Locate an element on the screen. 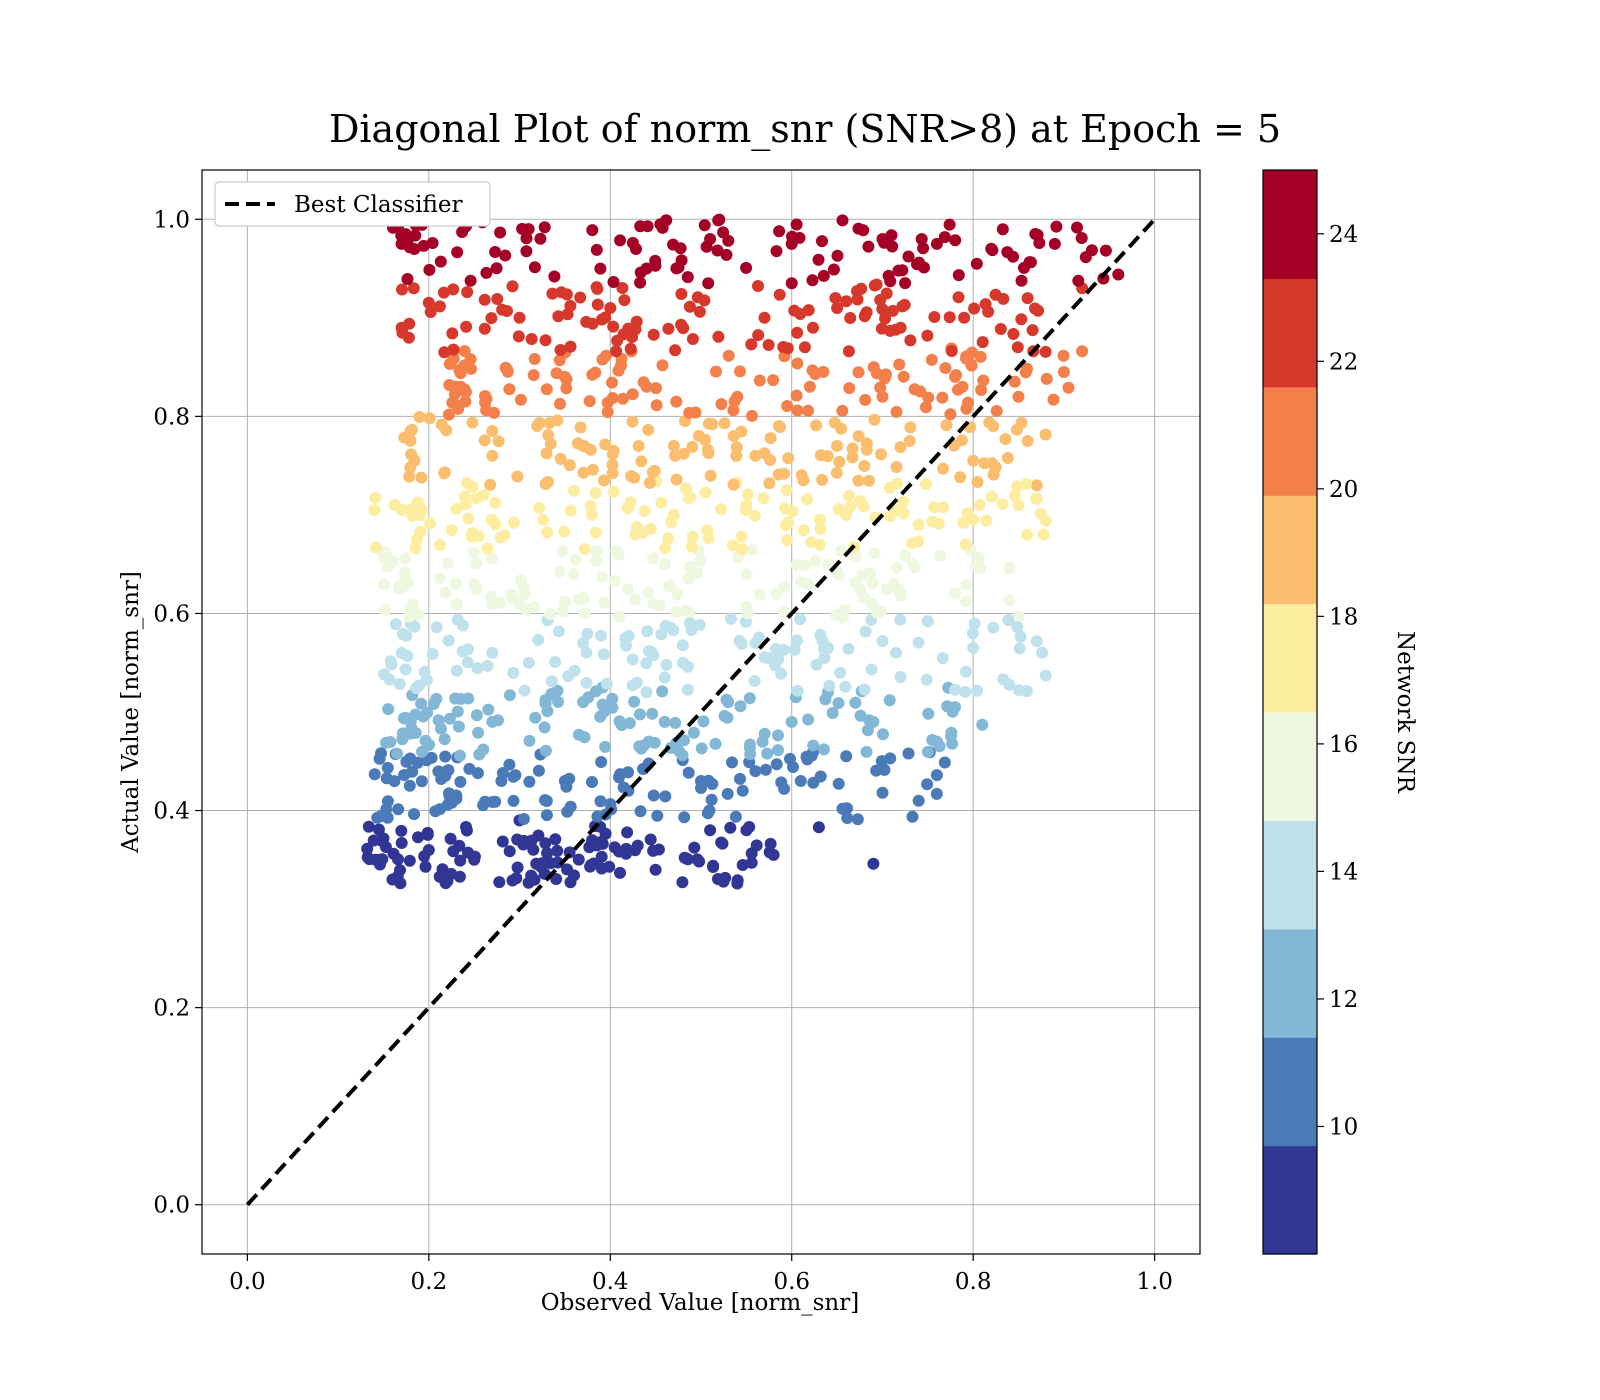 The width and height of the screenshot is (1600, 1400). x-tick-label: 0.0 is located at coordinates (247, 1282).